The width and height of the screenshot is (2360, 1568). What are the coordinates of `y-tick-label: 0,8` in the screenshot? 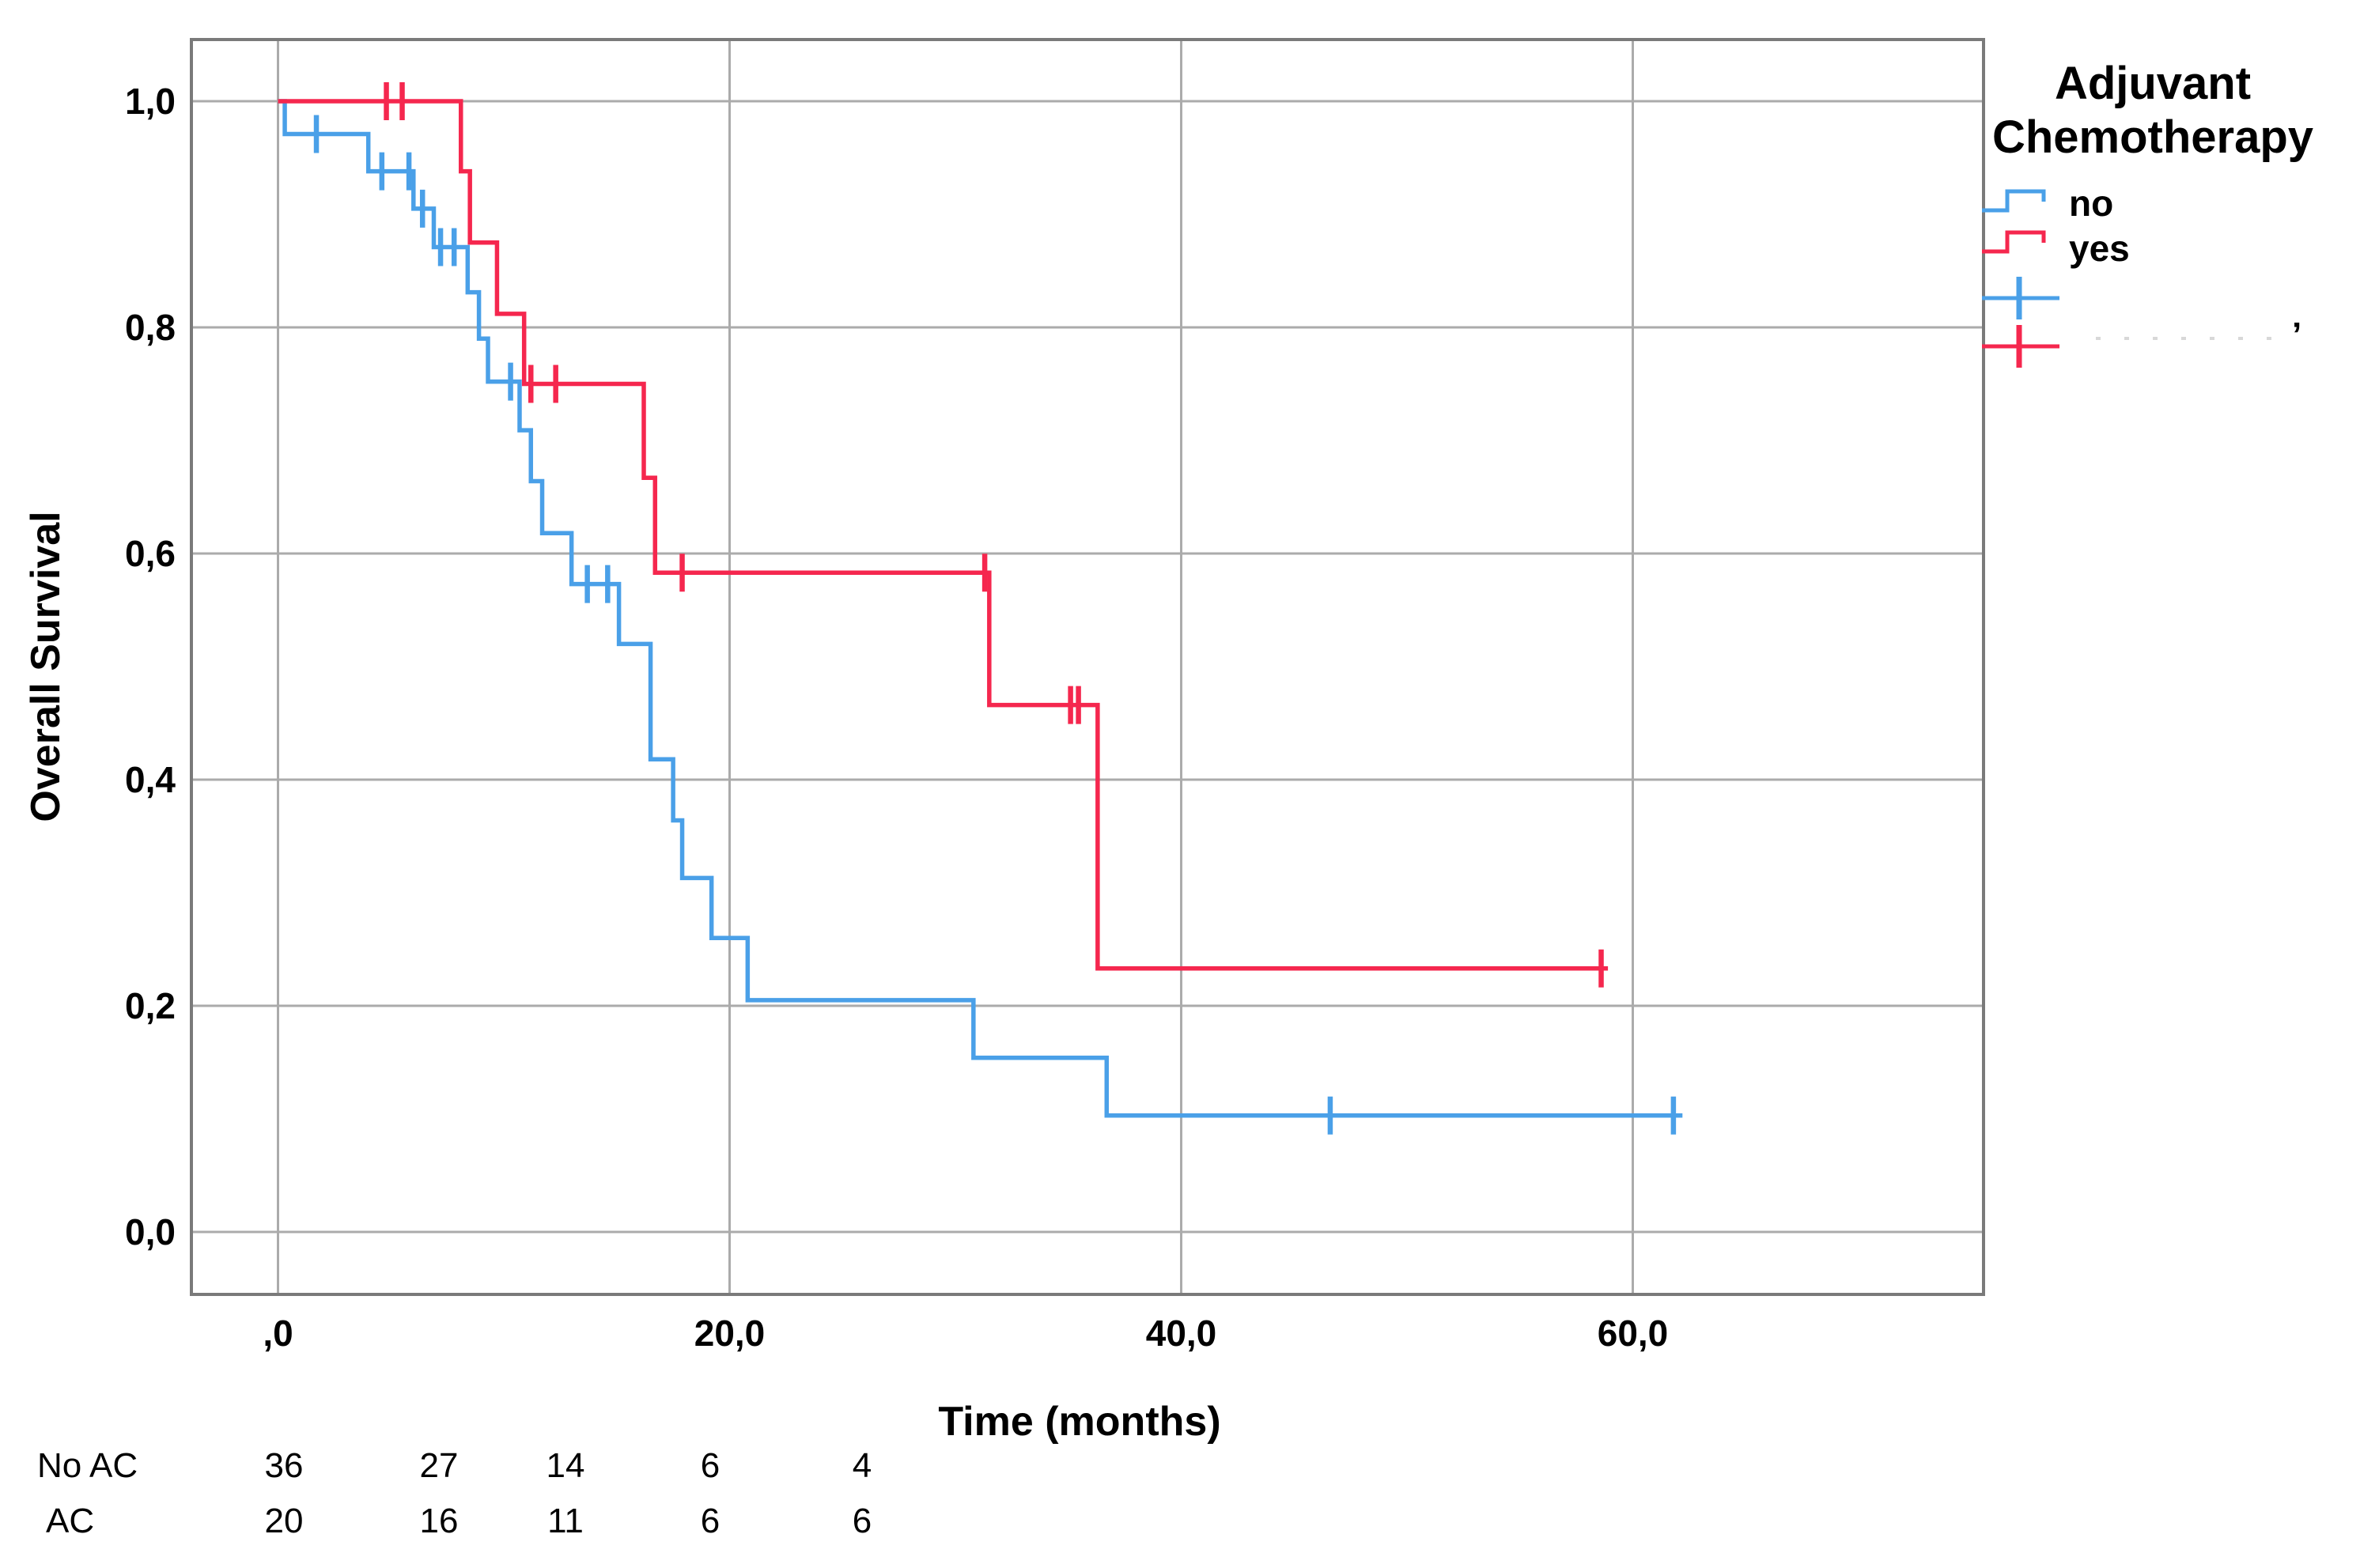 It's located at (150, 327).